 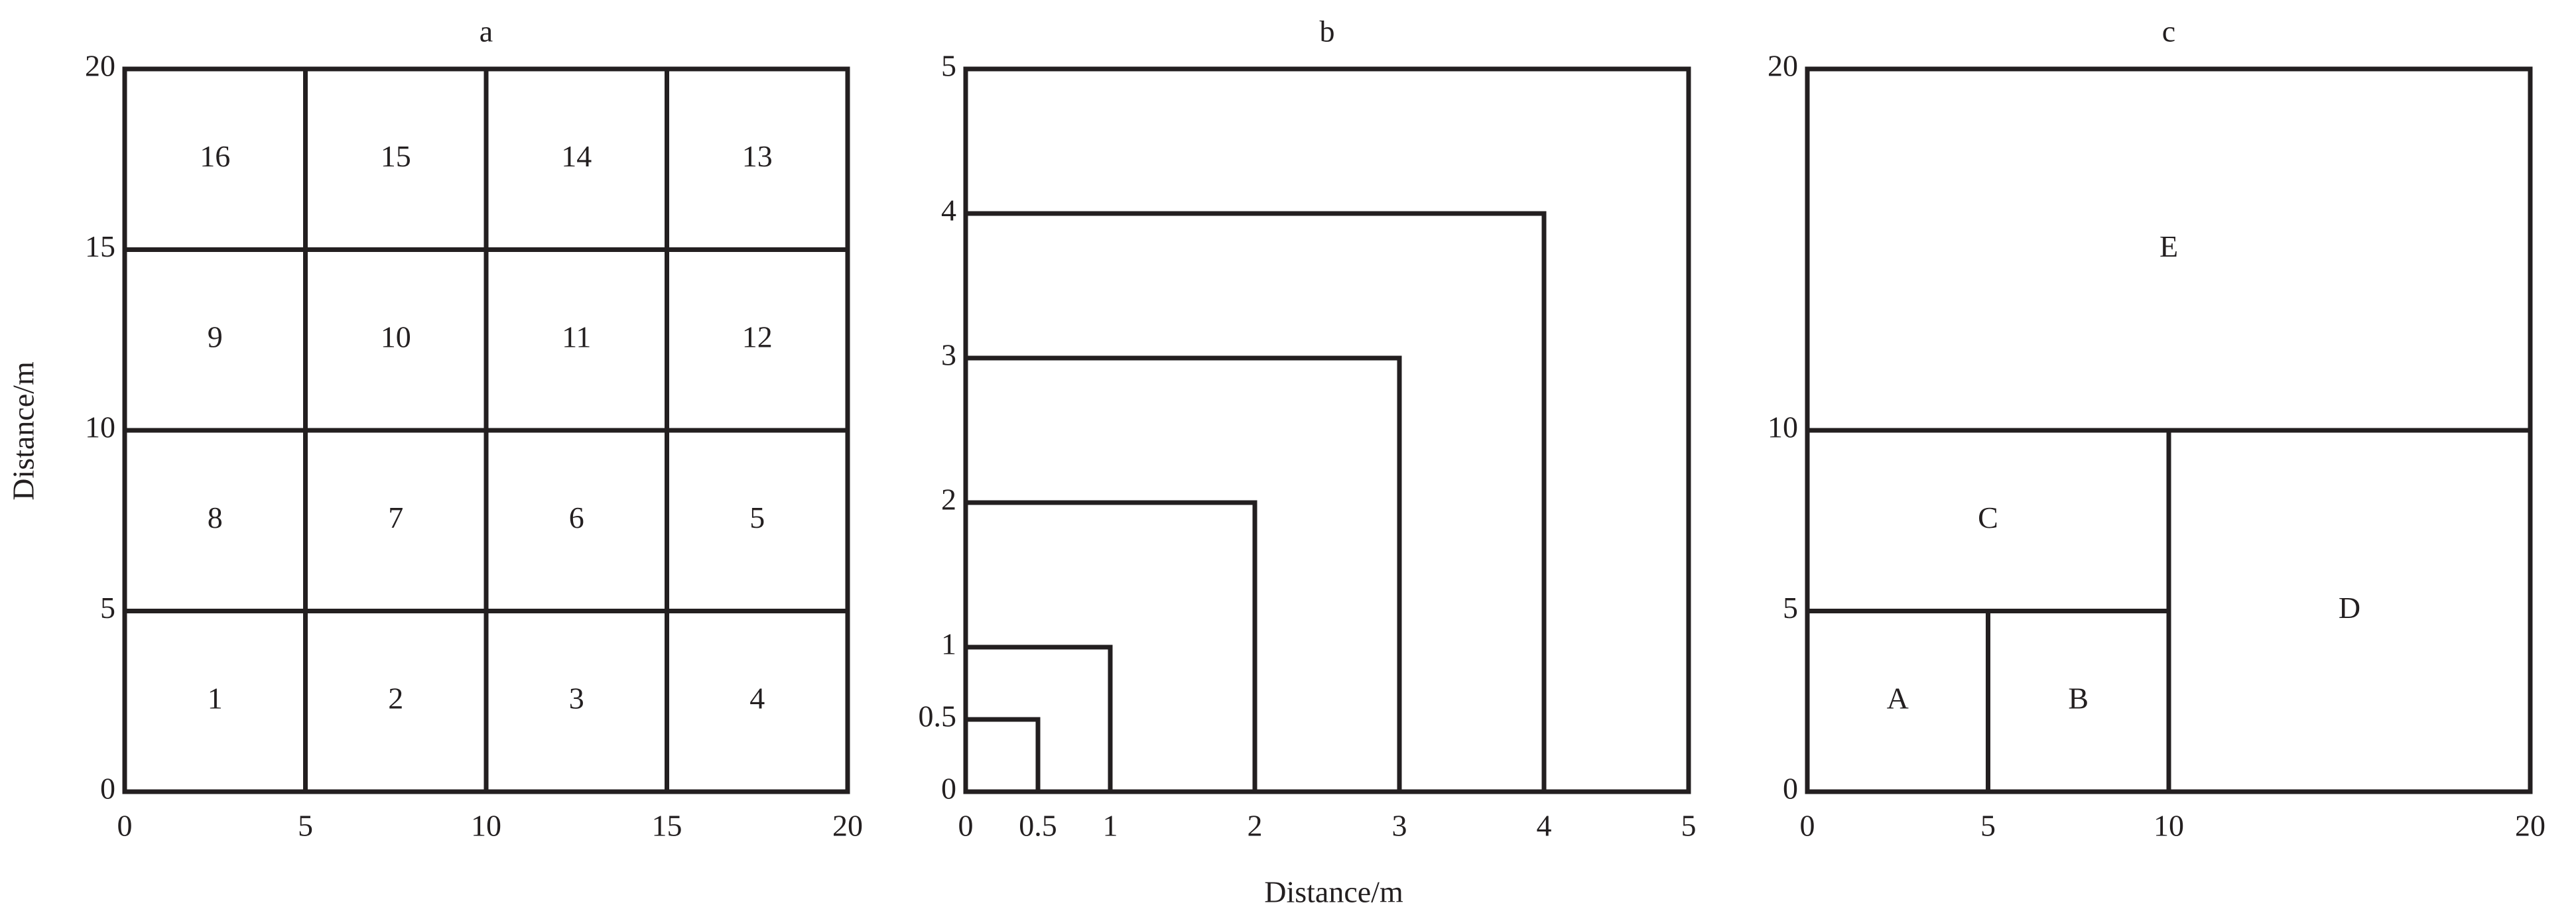 I want to click on panel-title: c, so click(x=2169, y=31).